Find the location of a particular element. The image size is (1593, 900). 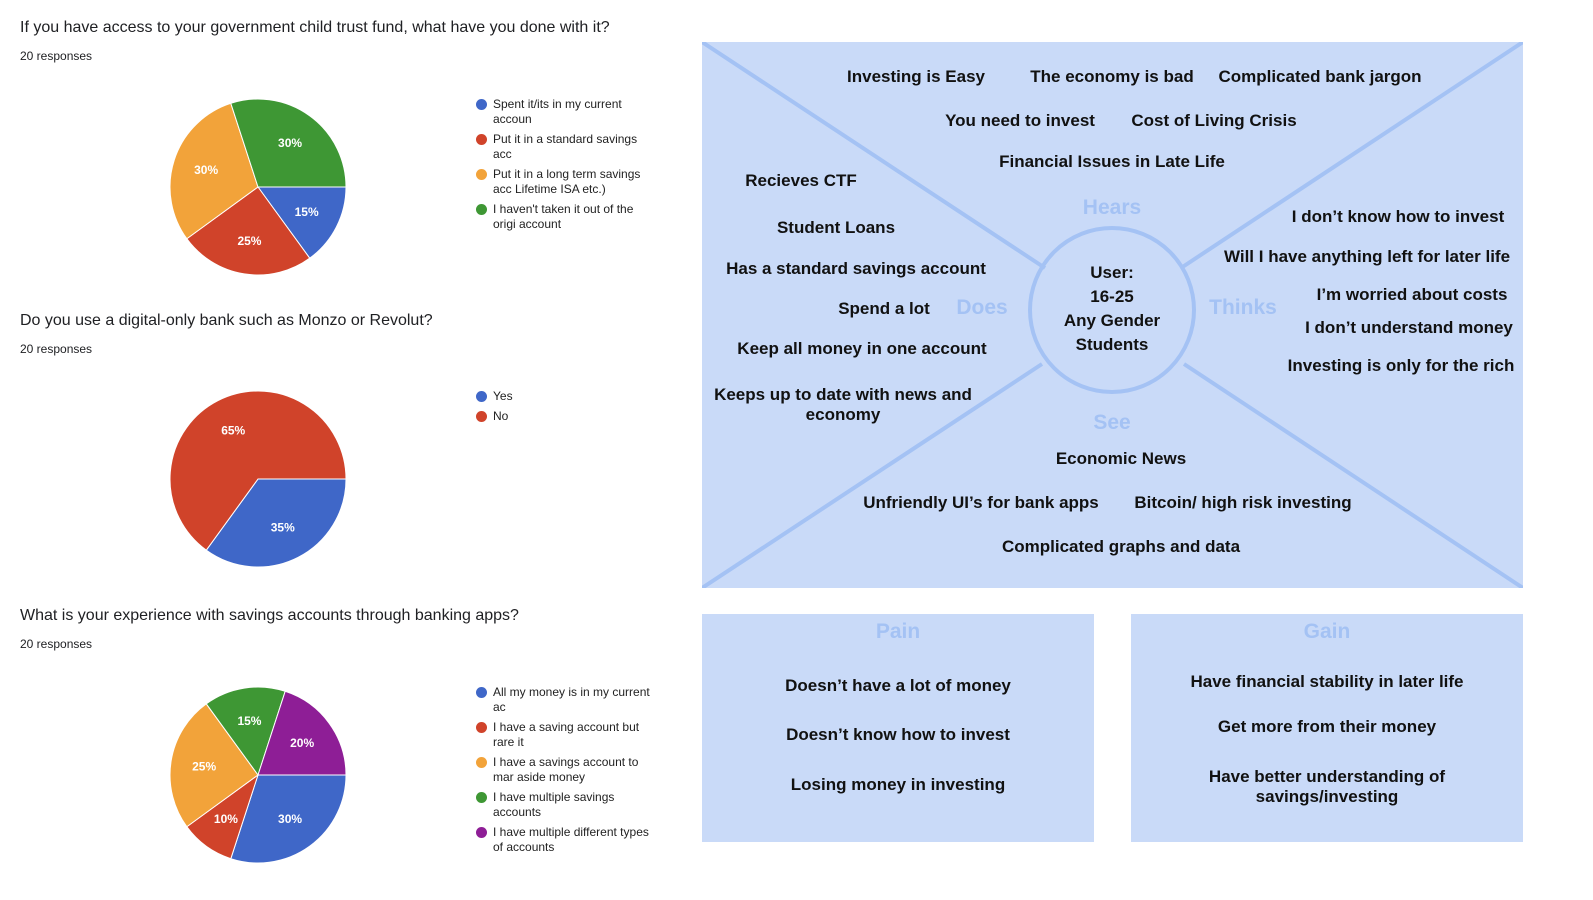

hears-item: Complicated bank jargon is located at coordinates (1320, 76).